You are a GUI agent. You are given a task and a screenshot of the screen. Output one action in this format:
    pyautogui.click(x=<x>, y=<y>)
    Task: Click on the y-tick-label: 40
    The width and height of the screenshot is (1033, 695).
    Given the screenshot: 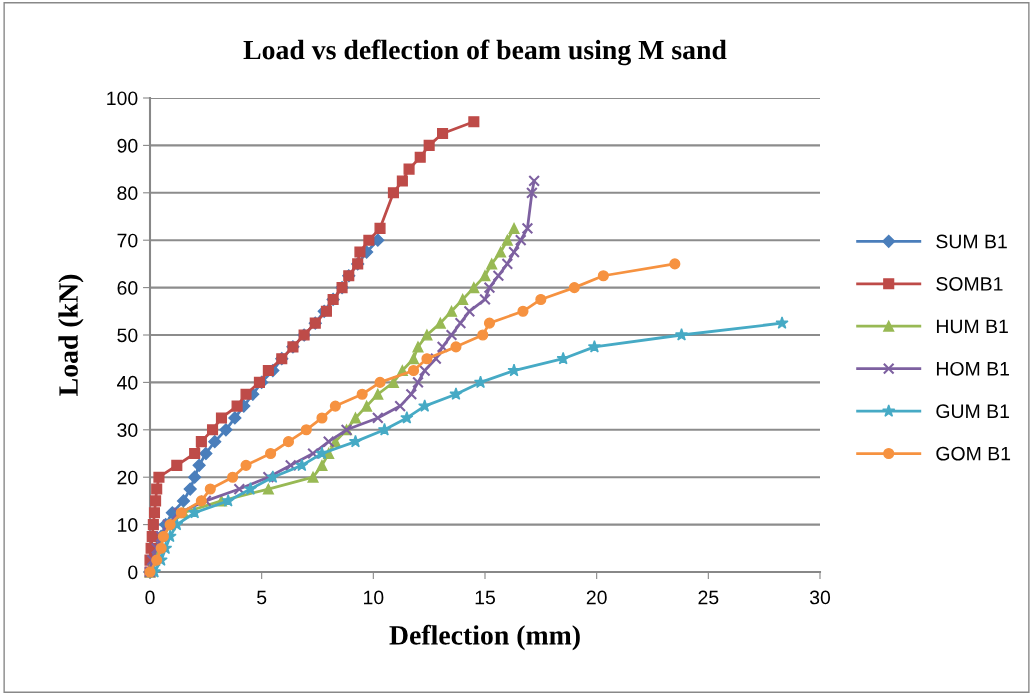 What is the action you would take?
    pyautogui.click(x=127, y=382)
    